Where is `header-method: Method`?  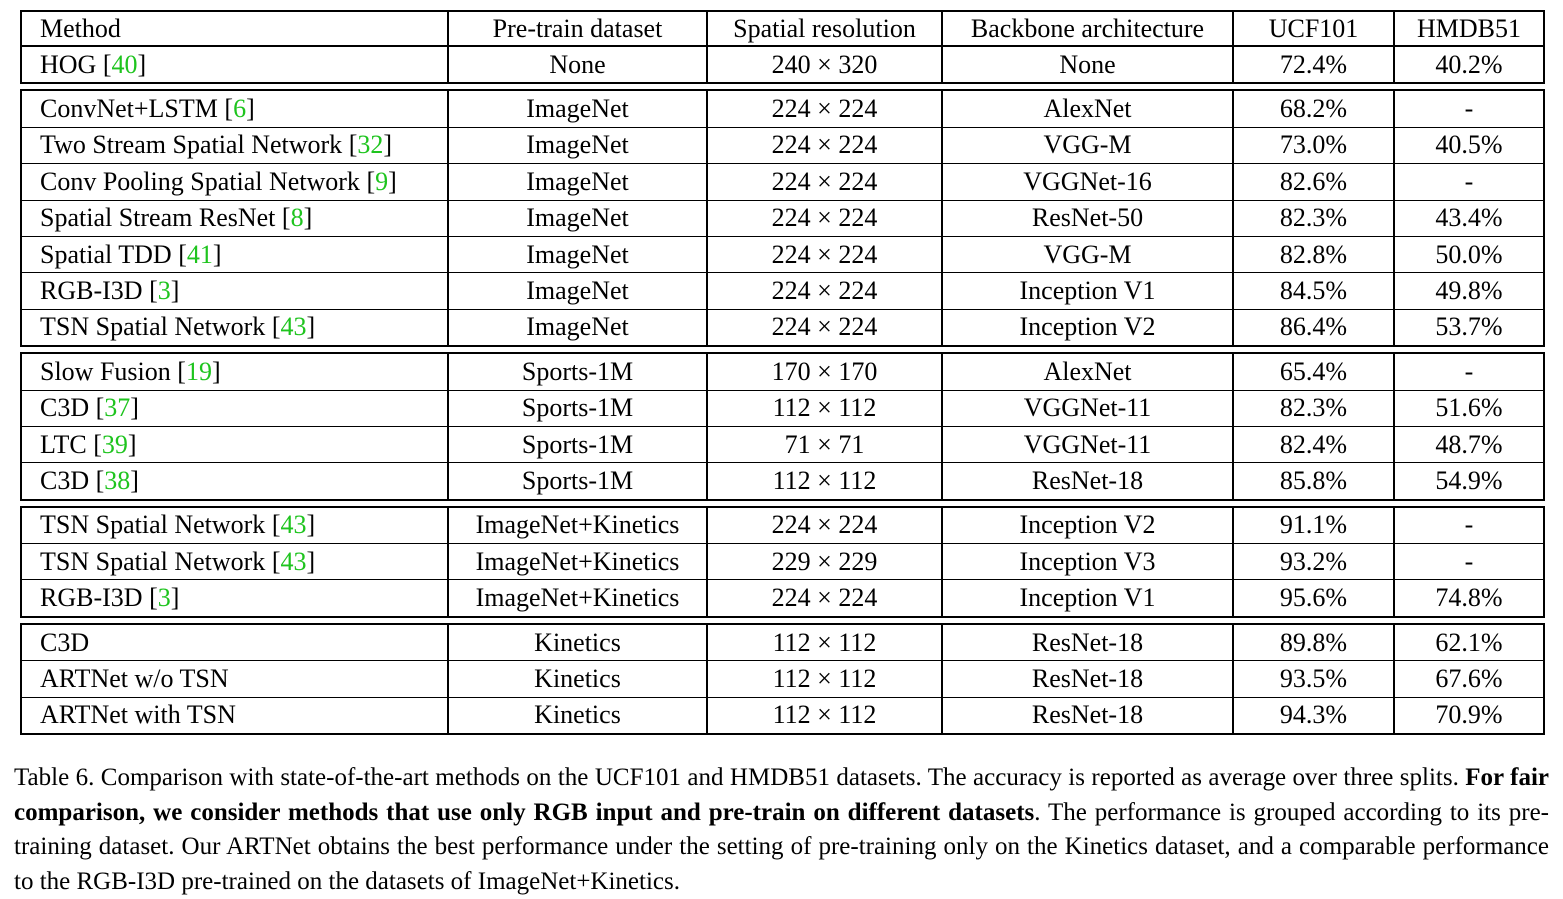 header-method: Method is located at coordinates (234, 28).